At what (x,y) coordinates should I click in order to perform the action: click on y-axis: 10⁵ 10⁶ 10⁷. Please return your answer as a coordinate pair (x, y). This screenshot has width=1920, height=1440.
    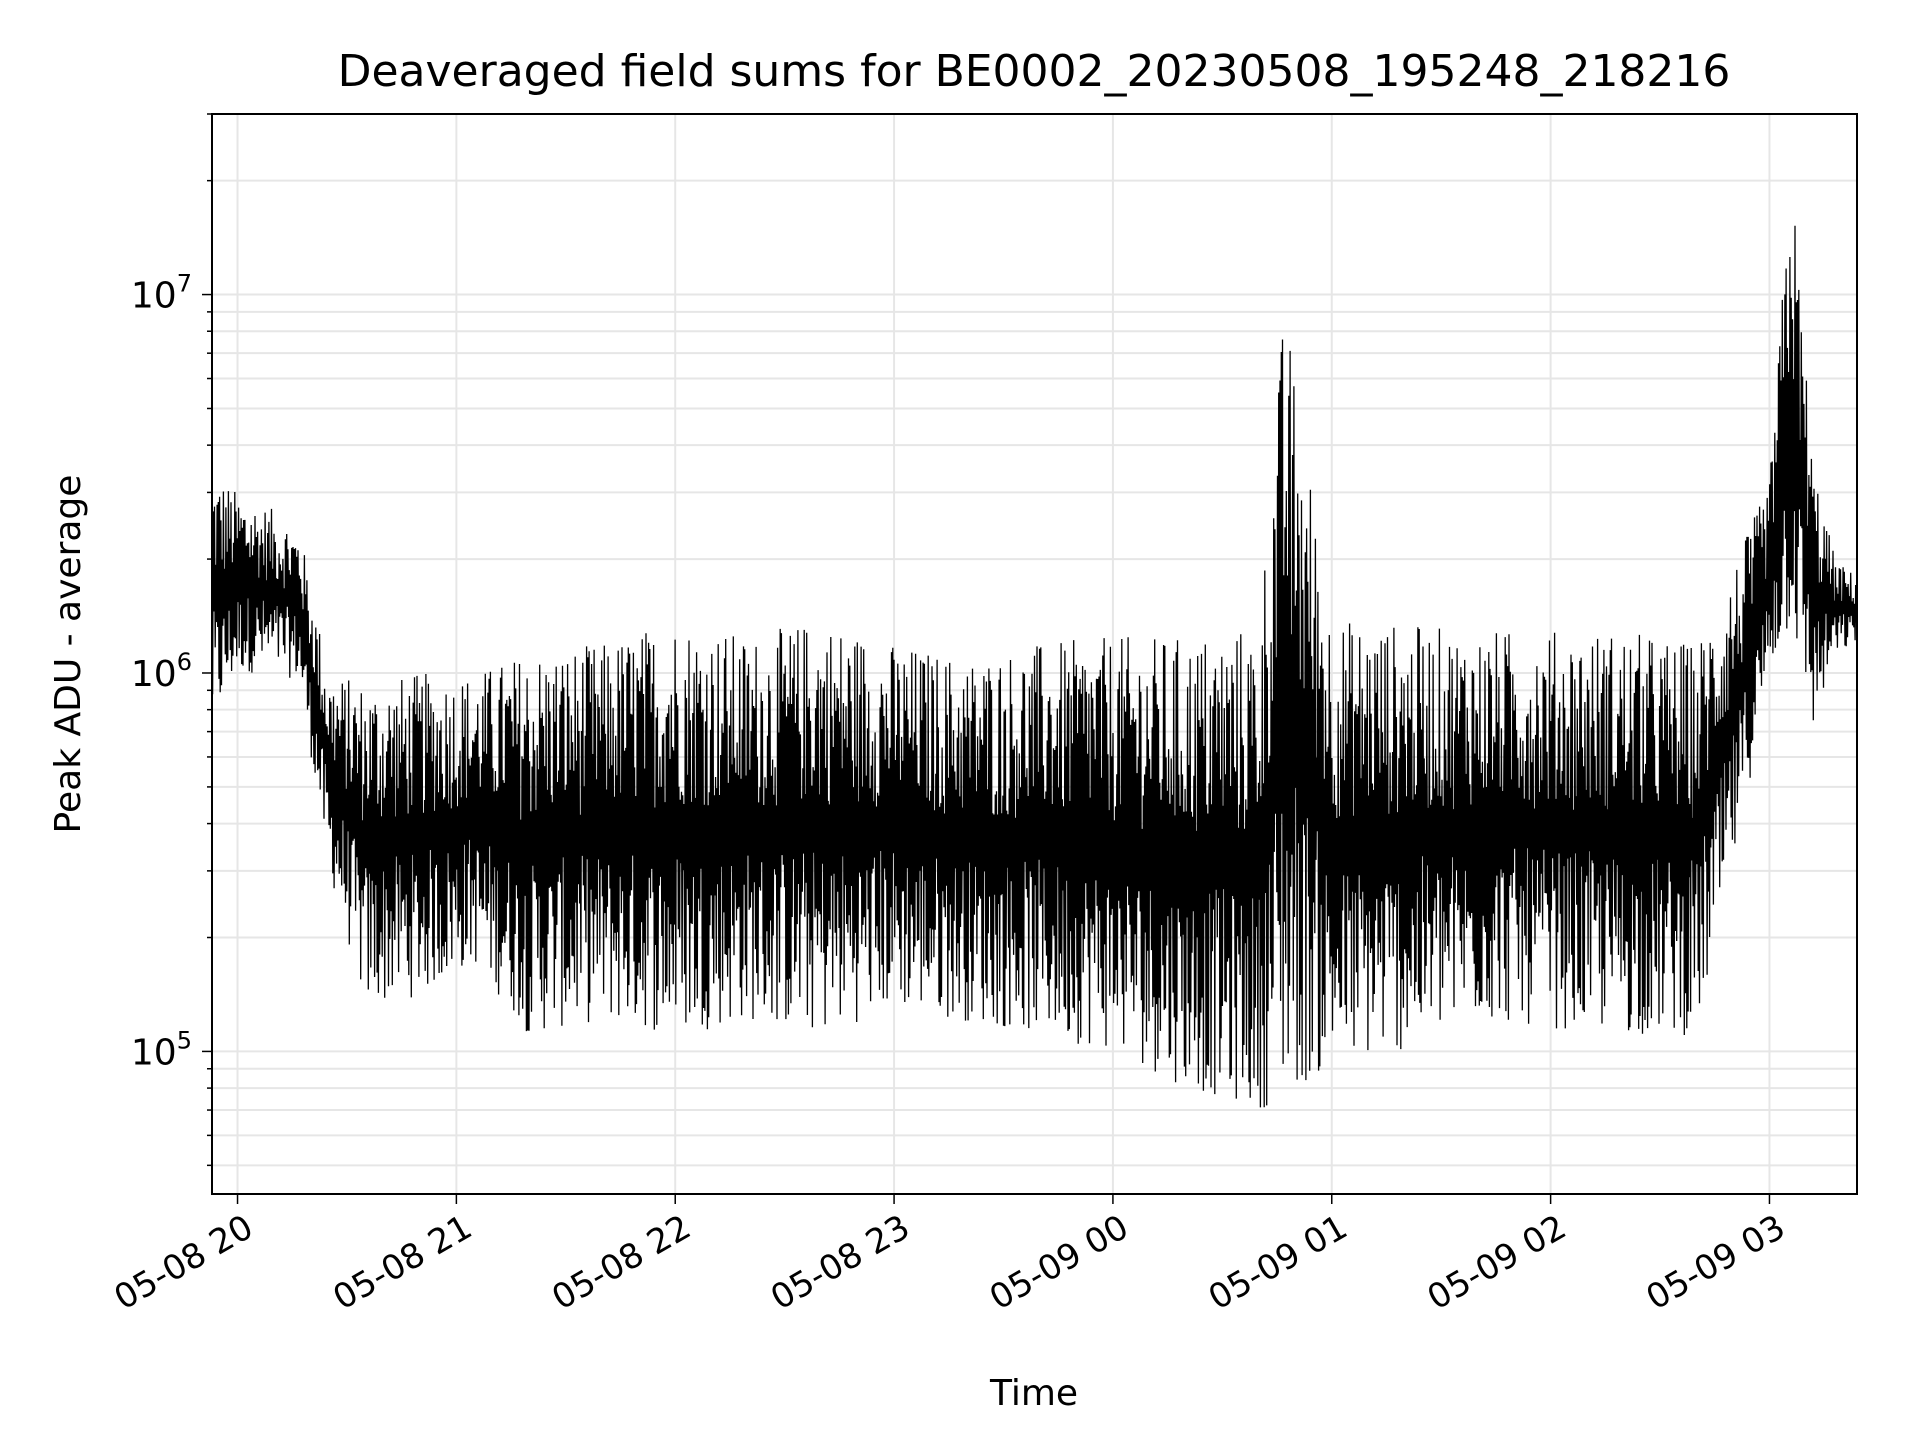
    Looking at the image, I should click on (171, 640).